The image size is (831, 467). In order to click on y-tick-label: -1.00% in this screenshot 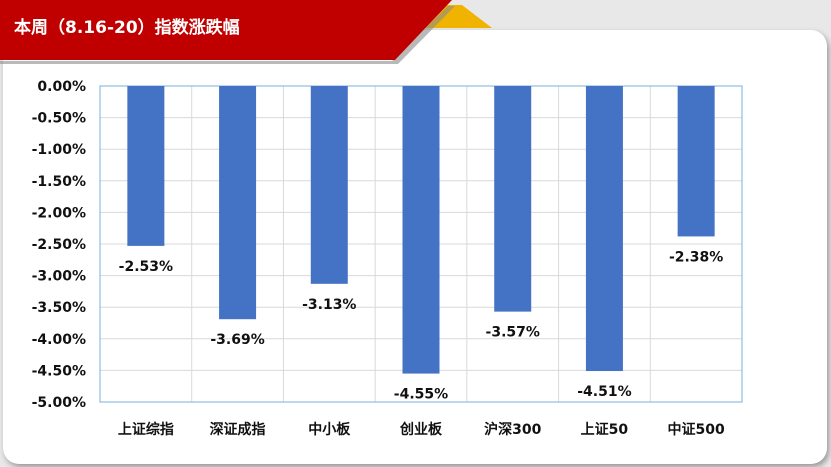, I will do `click(59, 150)`.